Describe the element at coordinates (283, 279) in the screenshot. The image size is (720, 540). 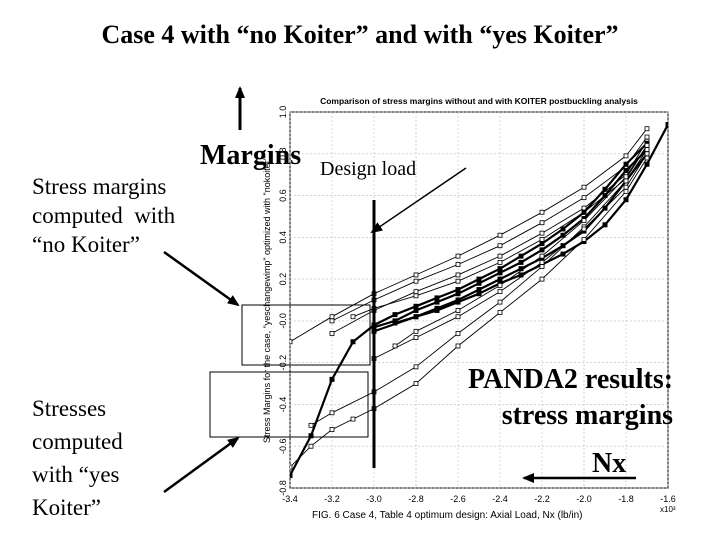
I see `y-tick-label: 0.2` at that location.